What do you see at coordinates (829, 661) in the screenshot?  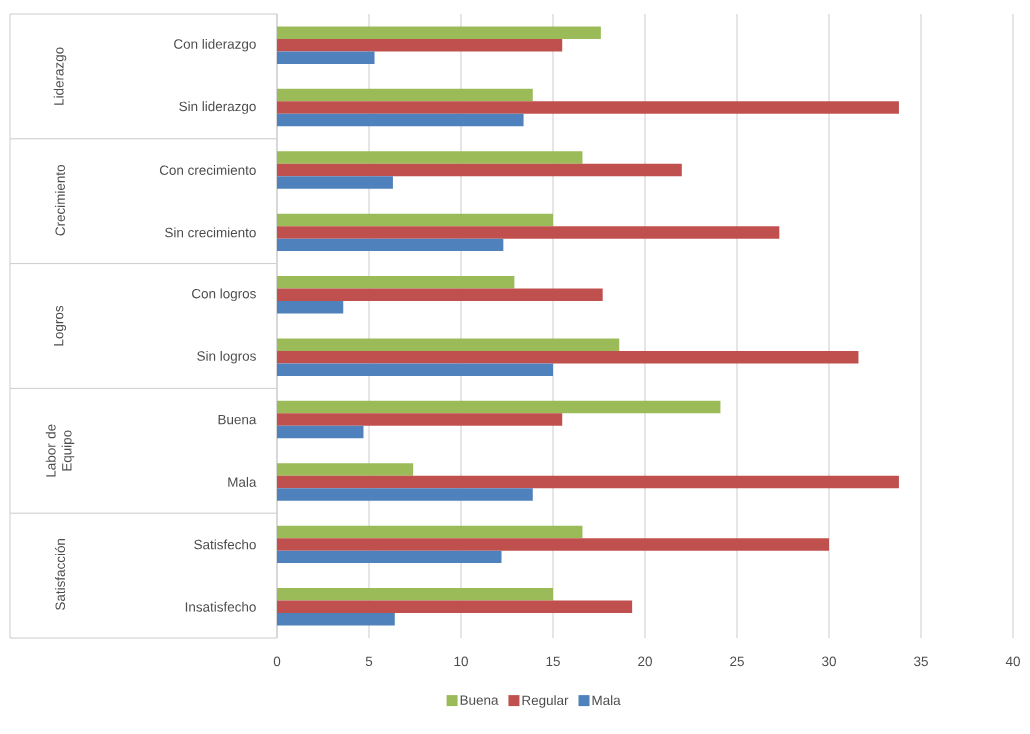 I see `x-tick-label: 30` at bounding box center [829, 661].